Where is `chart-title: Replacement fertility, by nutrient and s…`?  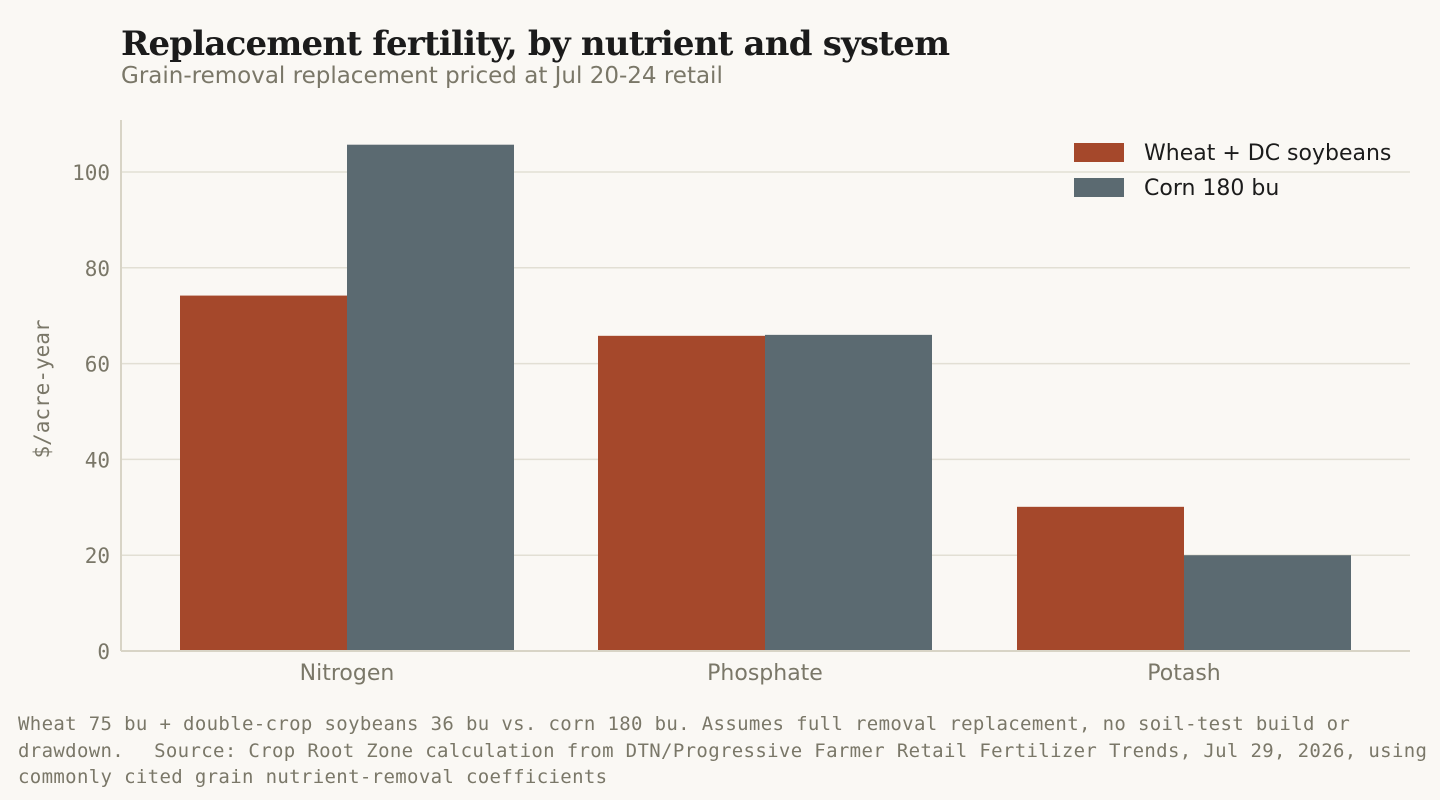 chart-title: Replacement fertility, by nutrient and s… is located at coordinates (535, 44).